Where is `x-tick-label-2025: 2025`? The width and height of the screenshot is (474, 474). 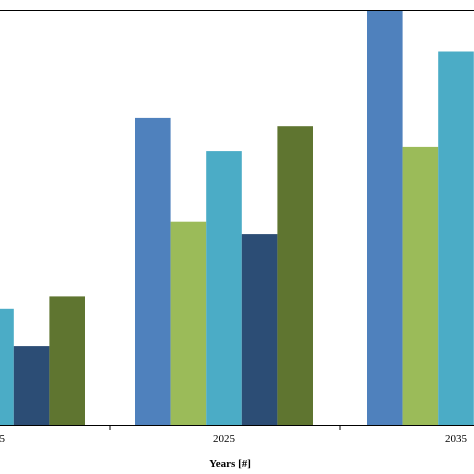 x-tick-label-2025: 2025 is located at coordinates (224, 439).